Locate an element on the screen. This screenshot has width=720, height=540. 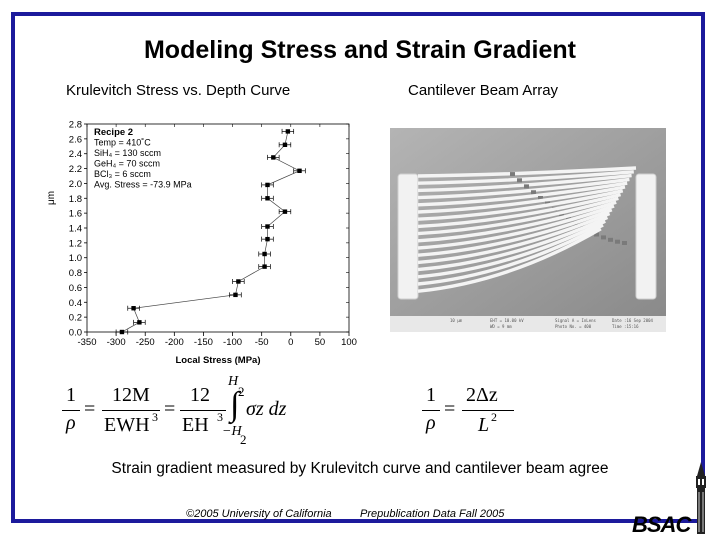
f2-numerator-one: 1 is located at coordinates (431, 395).